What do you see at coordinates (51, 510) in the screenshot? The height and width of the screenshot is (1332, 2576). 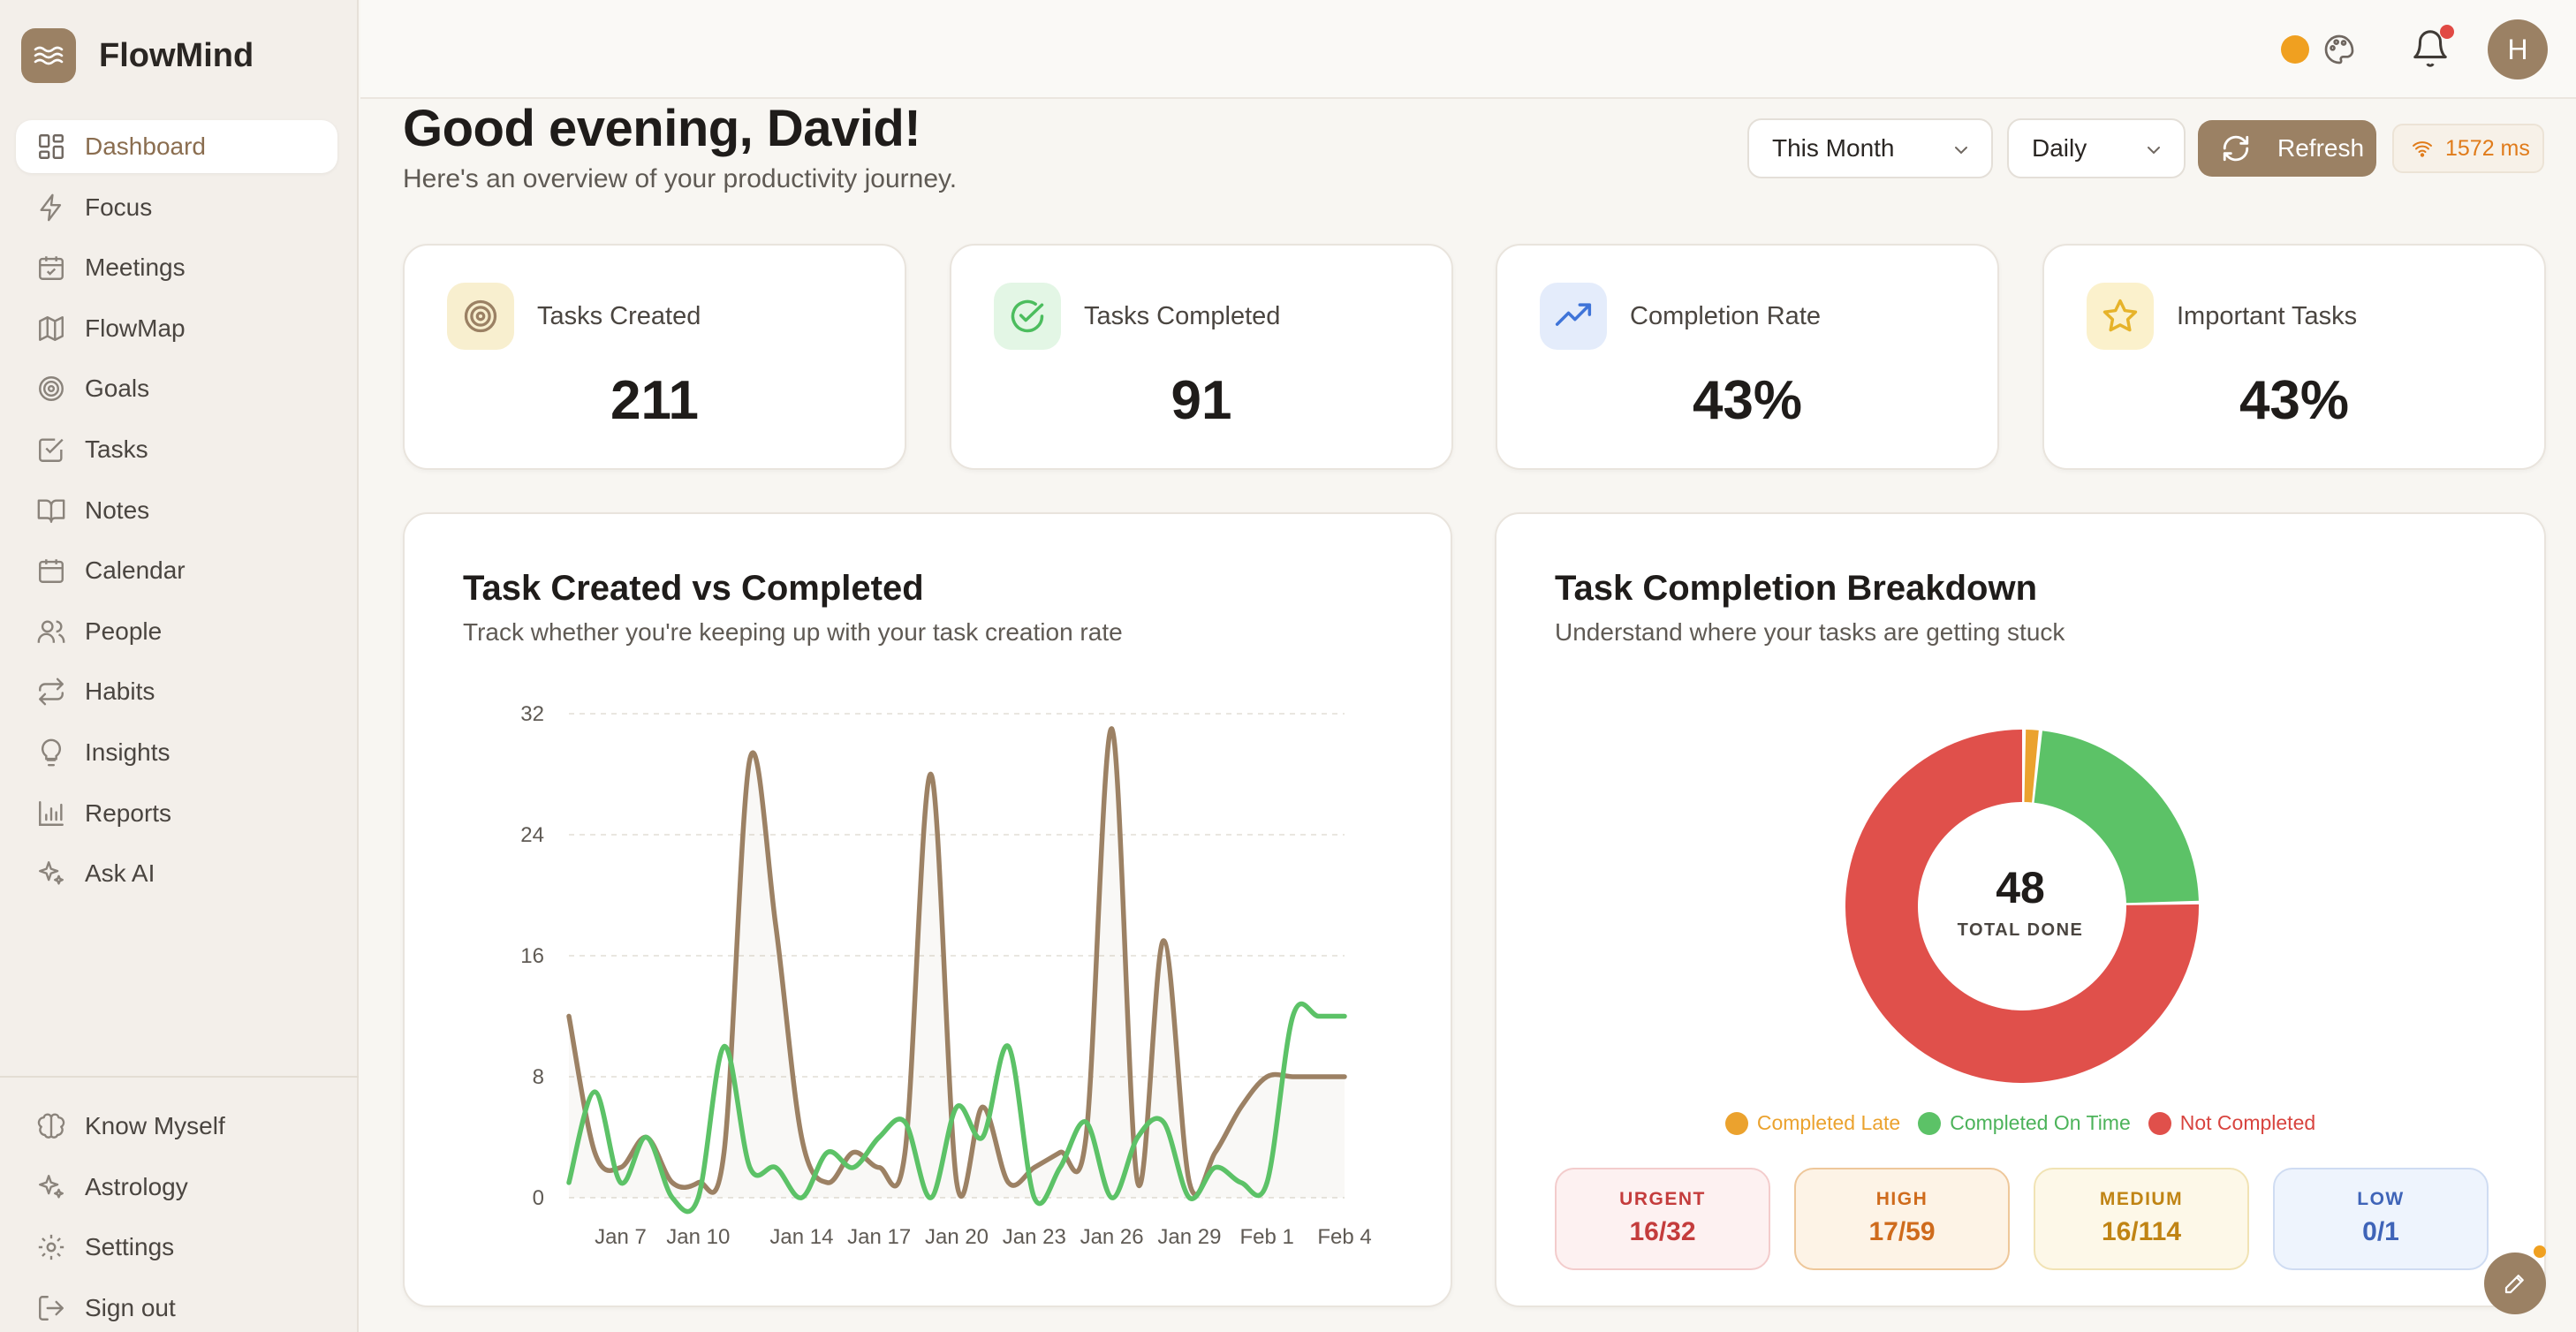 I see `book-icon` at bounding box center [51, 510].